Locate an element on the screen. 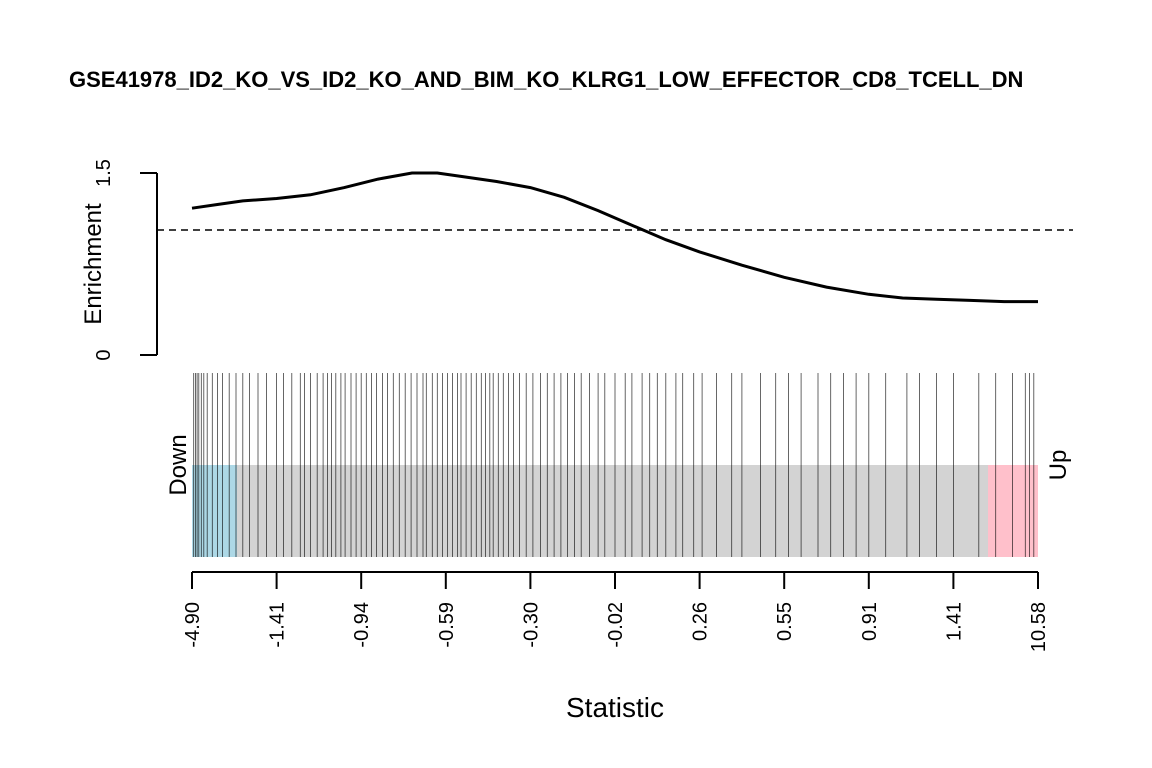 This screenshot has height=768, width=1152. enrichment-curve is located at coordinates (614, 237).